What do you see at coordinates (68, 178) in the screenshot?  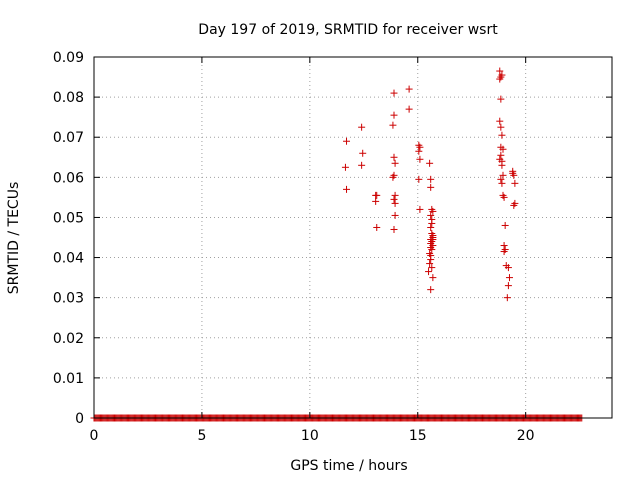 I see `y-tick-label: 0.06` at bounding box center [68, 178].